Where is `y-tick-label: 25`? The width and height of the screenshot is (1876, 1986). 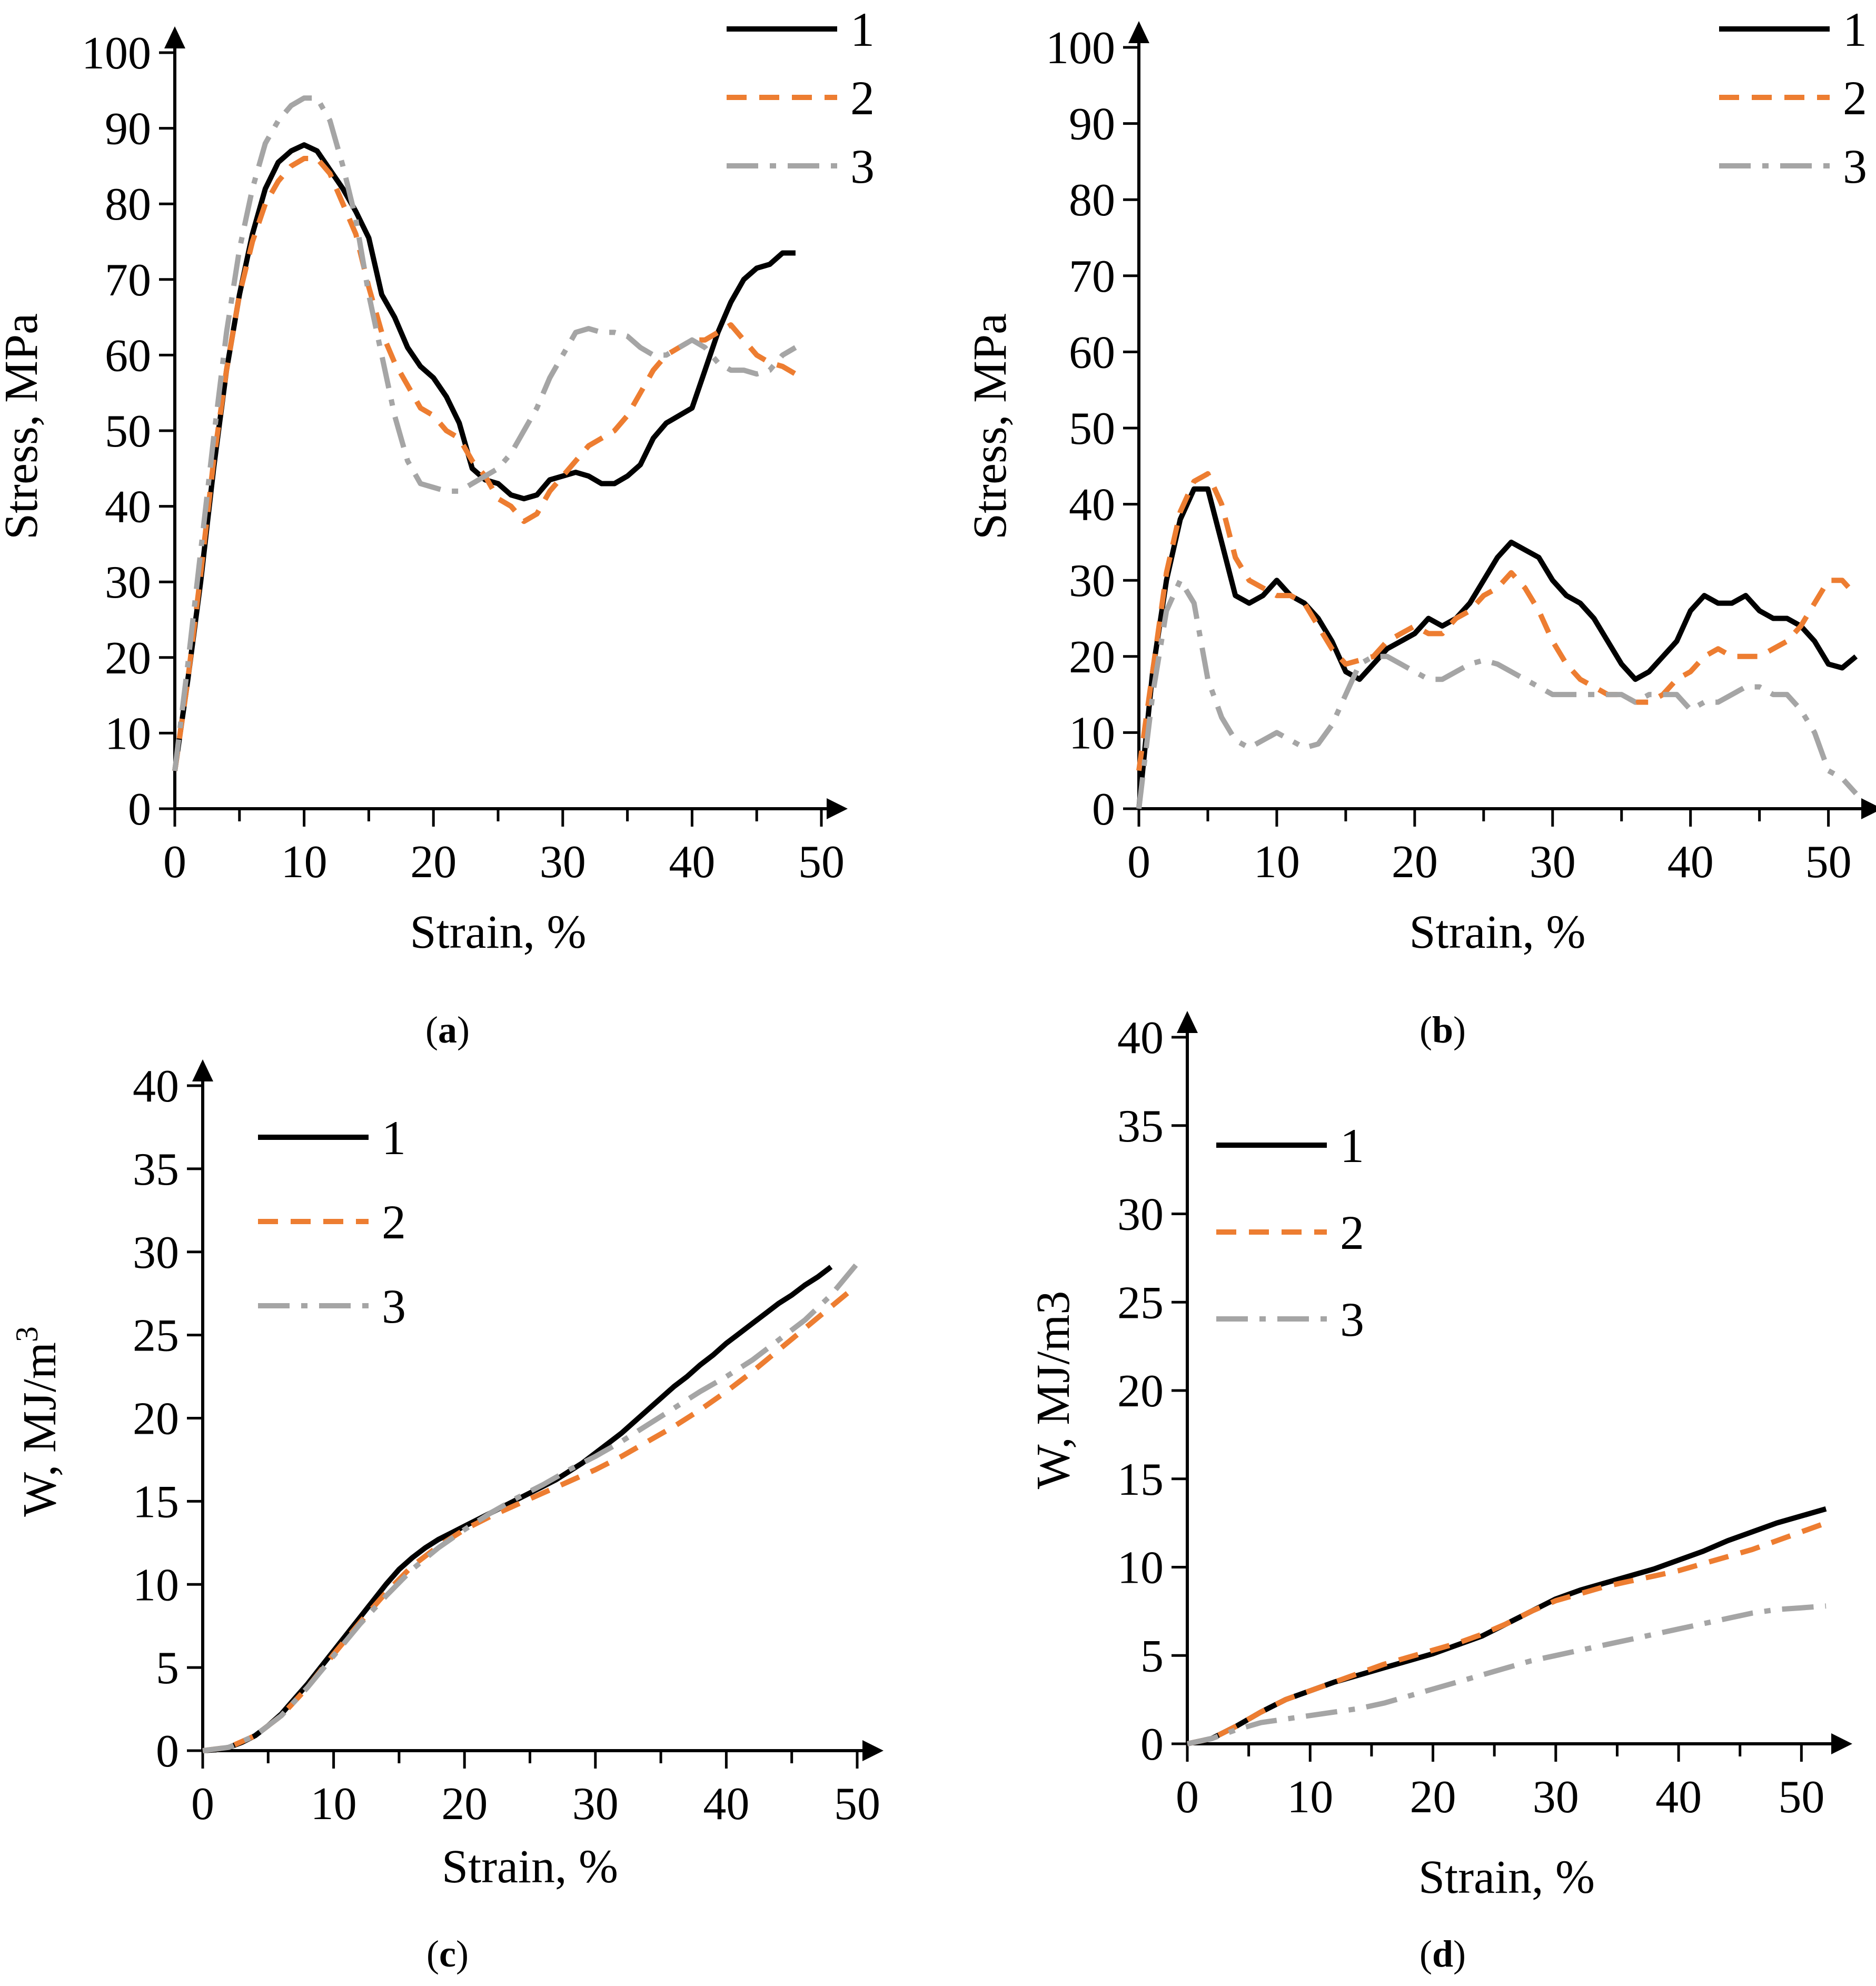 y-tick-label: 25 is located at coordinates (156, 1336).